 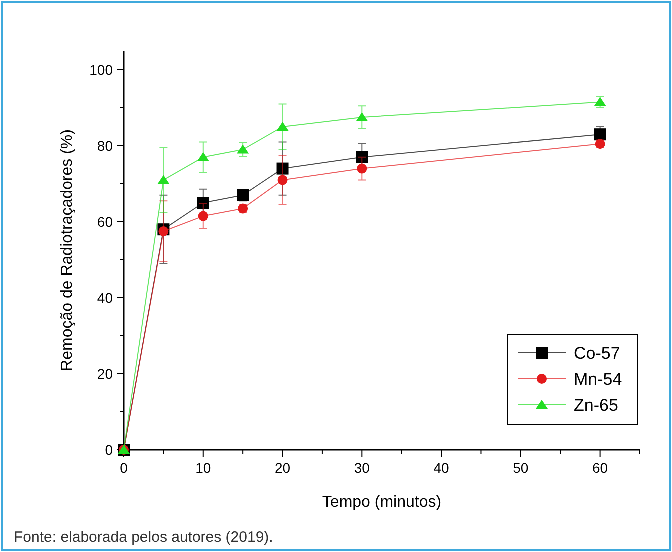 I want to click on source-note: Fonte: elaborada pelos autores (2019)., so click(x=144, y=537).